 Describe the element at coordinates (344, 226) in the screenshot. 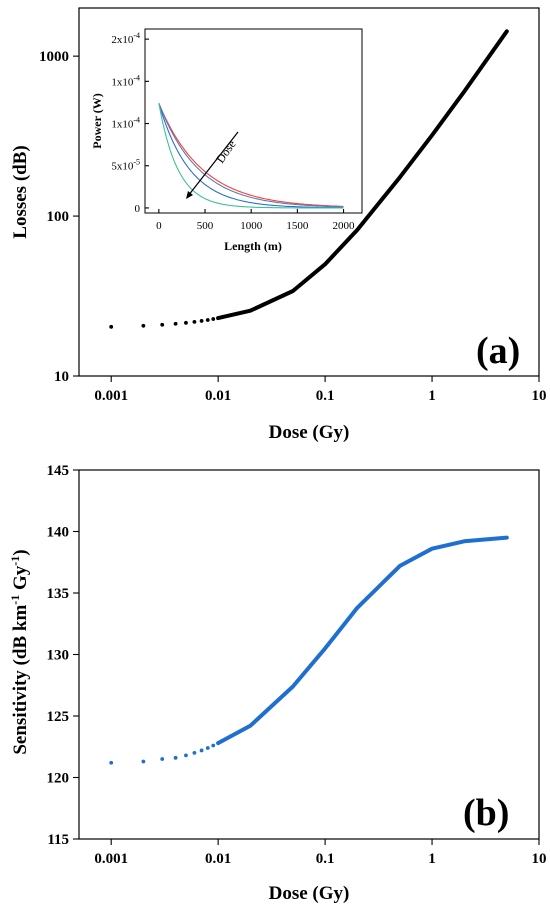

I see `inset-x-tick-label: 2000` at that location.